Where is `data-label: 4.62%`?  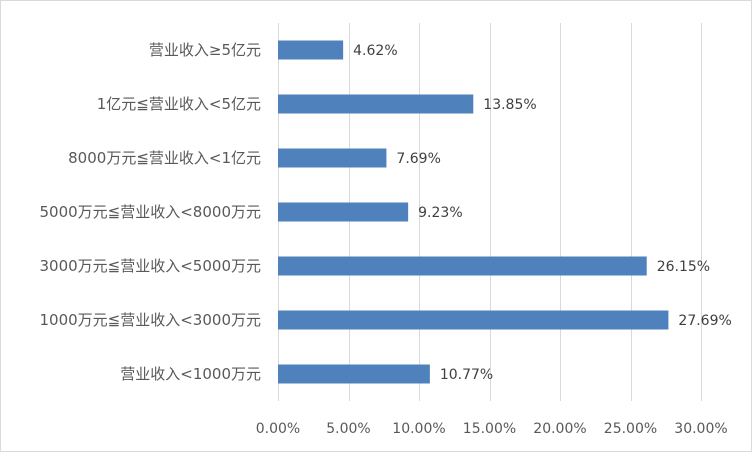
data-label: 4.62% is located at coordinates (375, 51).